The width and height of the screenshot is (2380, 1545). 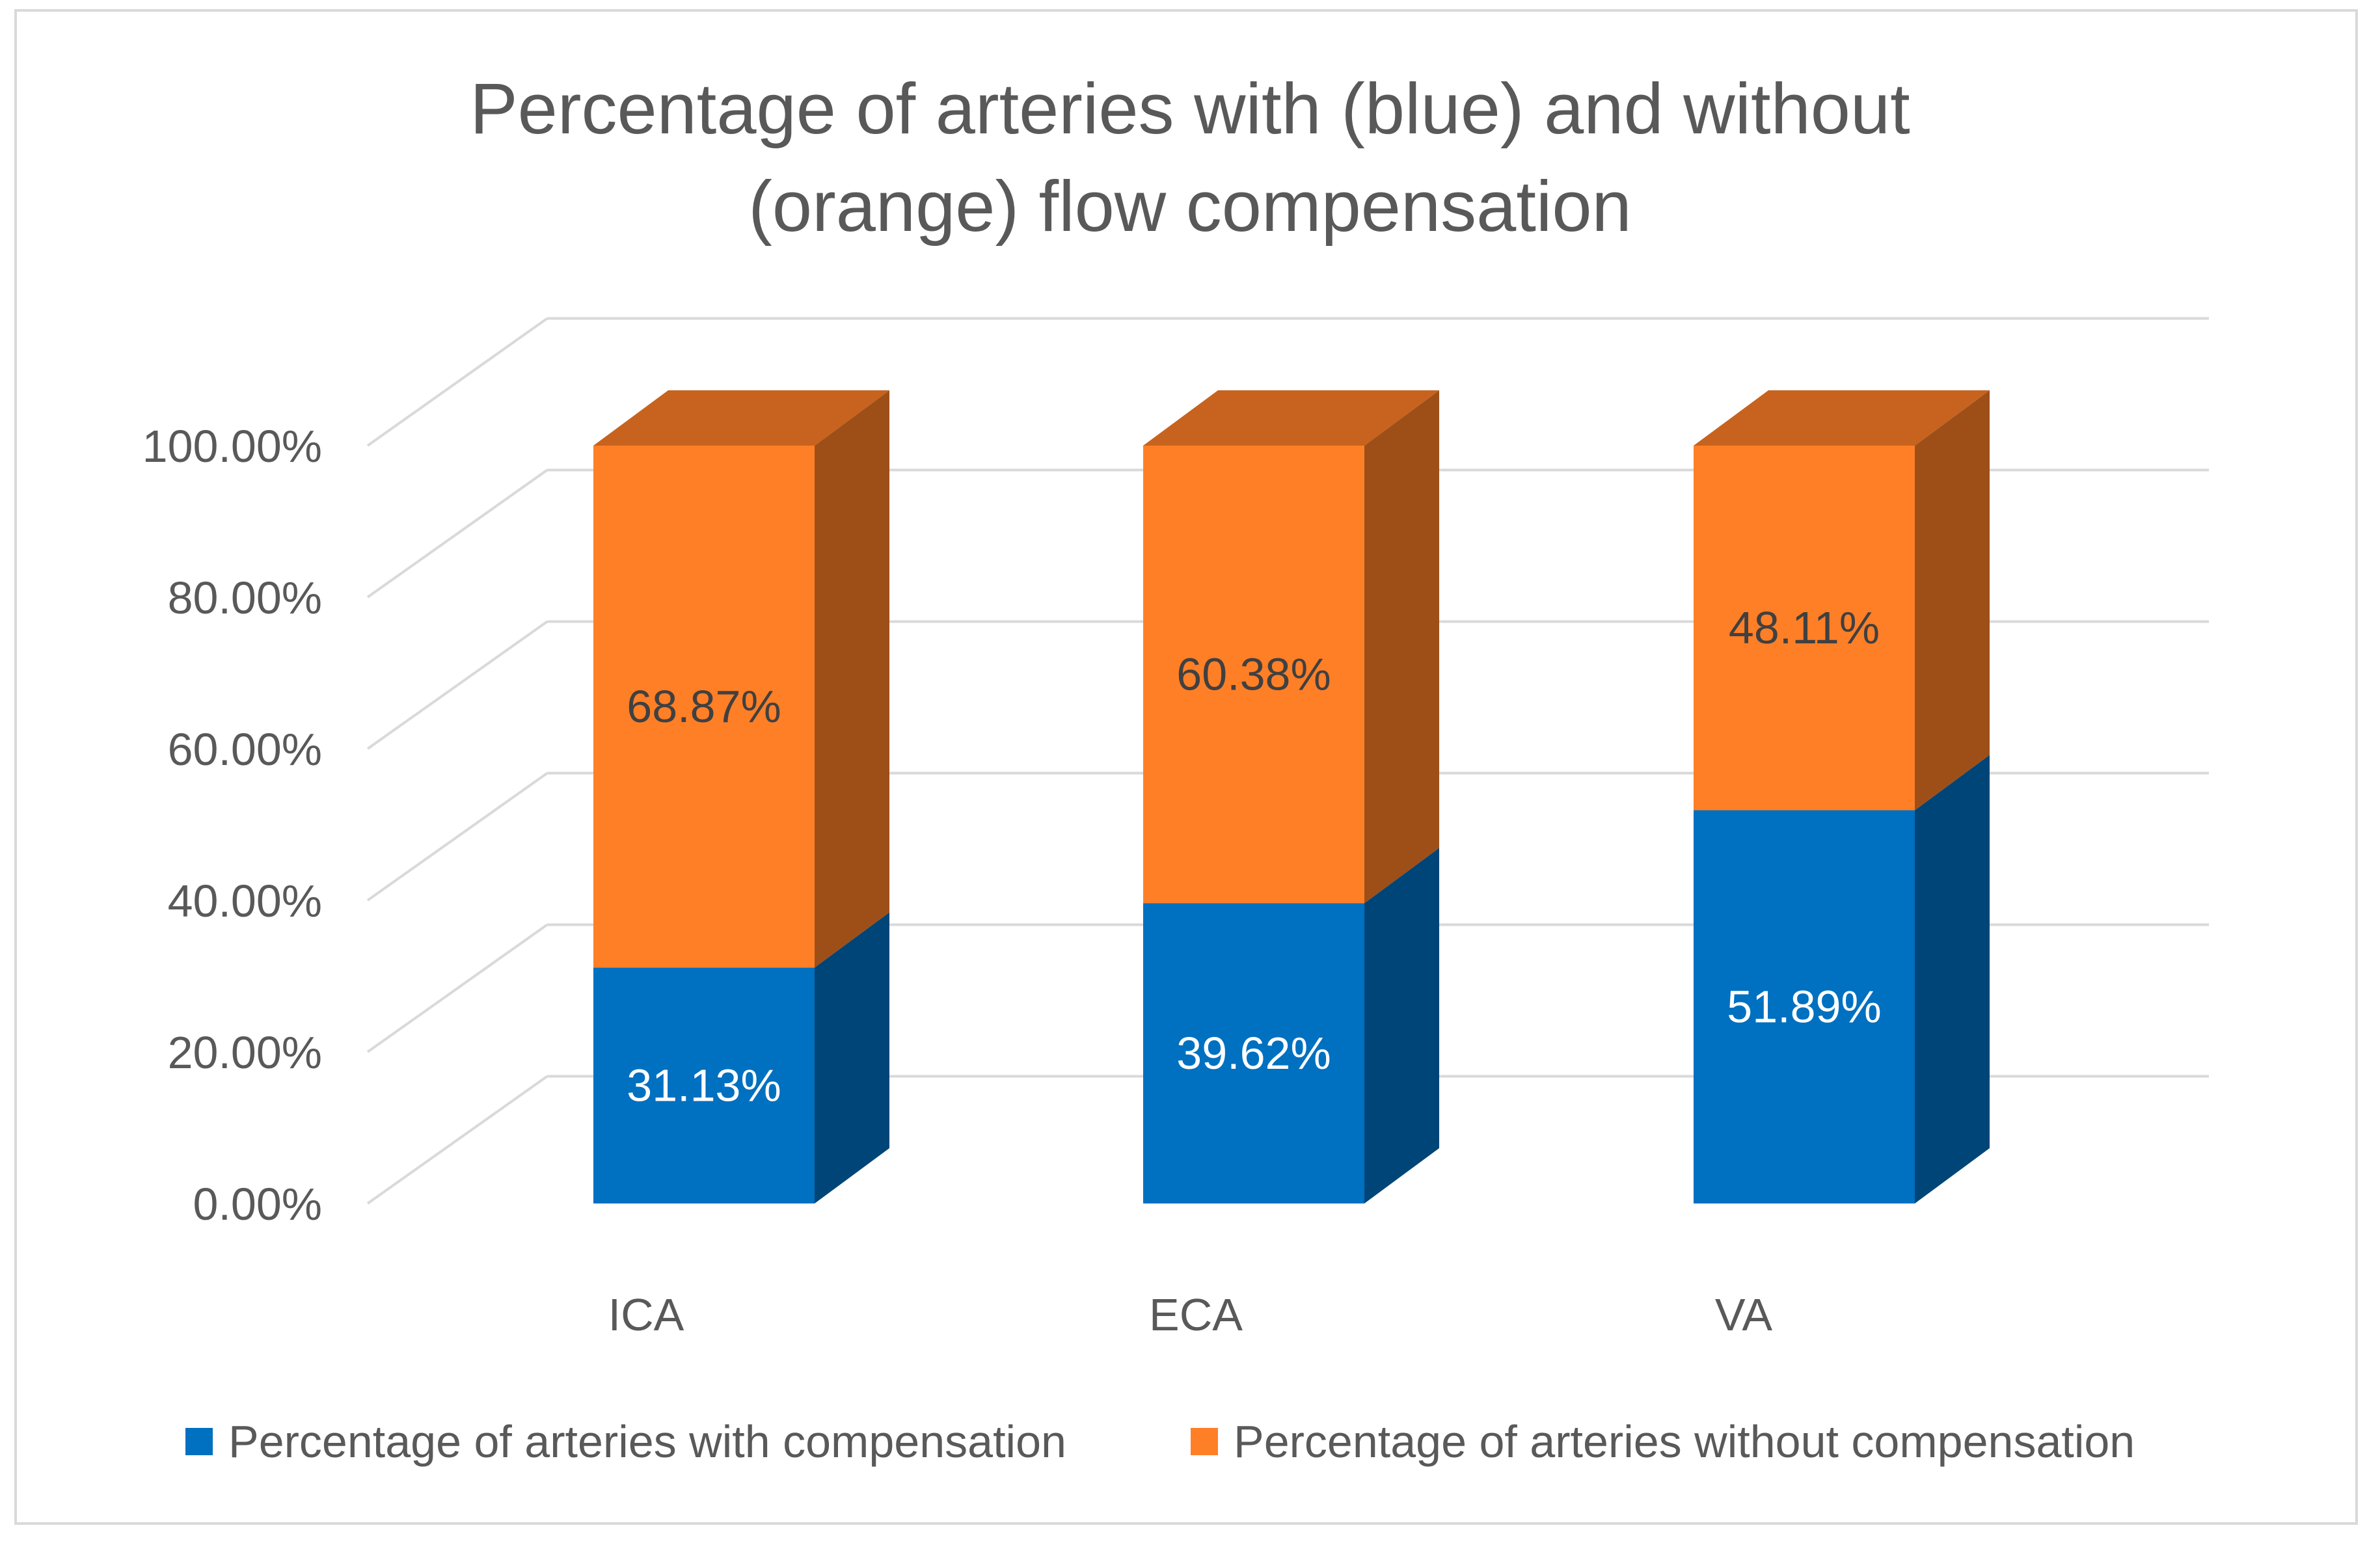 I want to click on y-tick-label-4: 80.00%, so click(x=245, y=597).